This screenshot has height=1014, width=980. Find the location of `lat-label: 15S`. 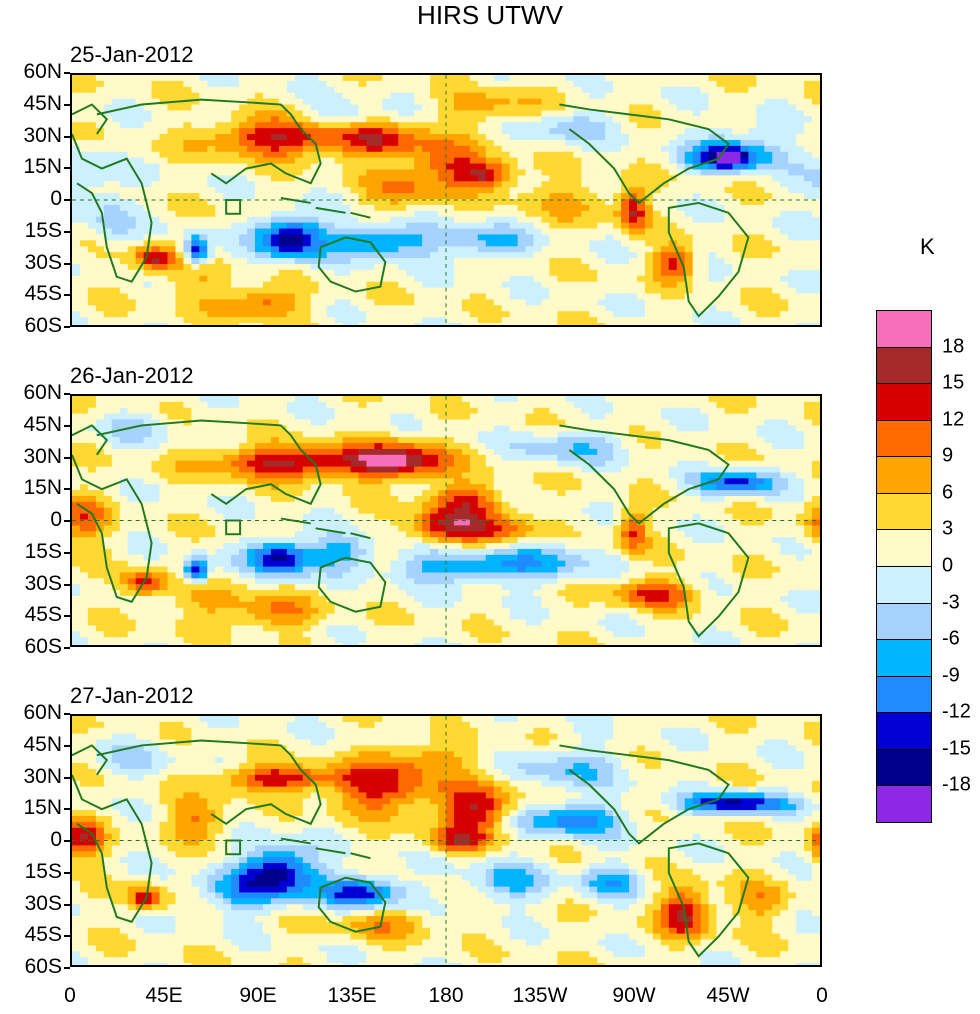

lat-label: 15S is located at coordinates (43, 230).